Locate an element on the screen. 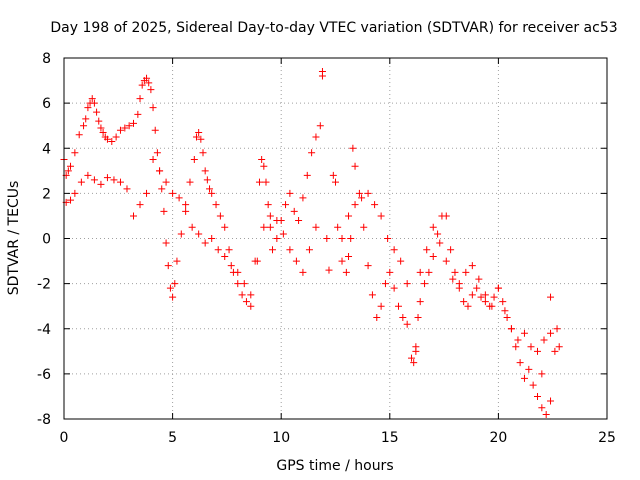  y-axis-label: SDTVAR / TECUs is located at coordinates (14, 238).